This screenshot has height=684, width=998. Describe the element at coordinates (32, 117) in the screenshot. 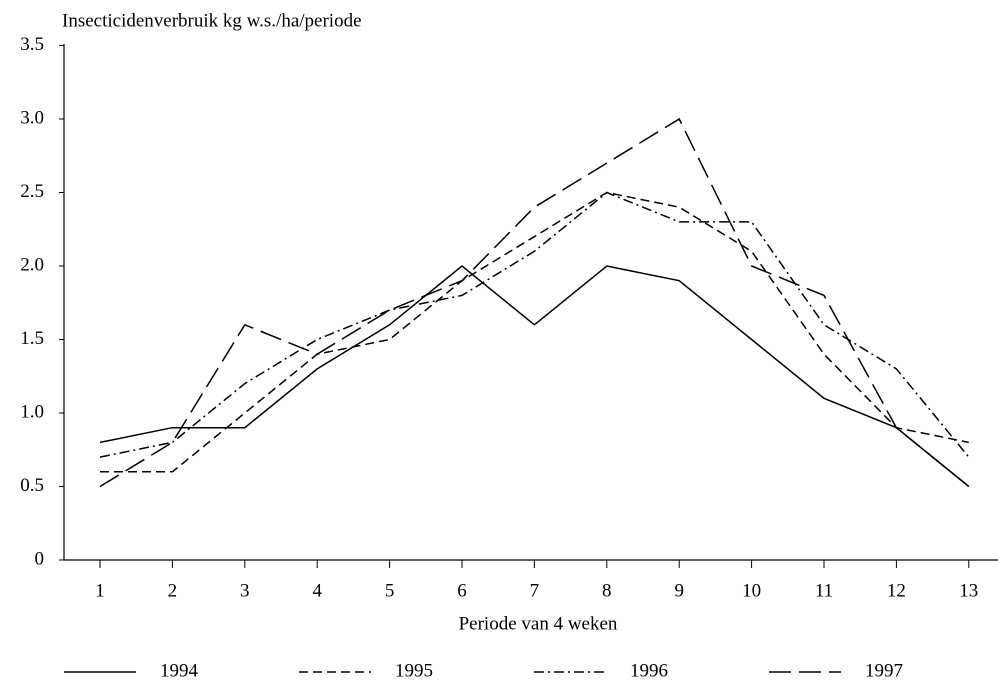

I see `y-tick-label: 3.0` at that location.